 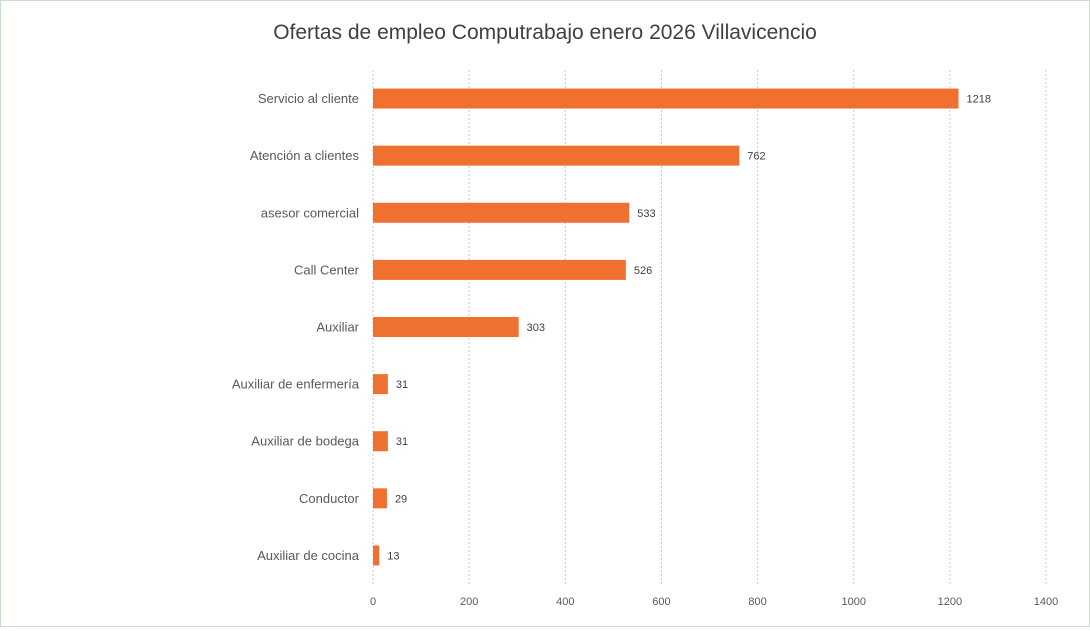 I want to click on category-label: Conductor, so click(x=329, y=498).